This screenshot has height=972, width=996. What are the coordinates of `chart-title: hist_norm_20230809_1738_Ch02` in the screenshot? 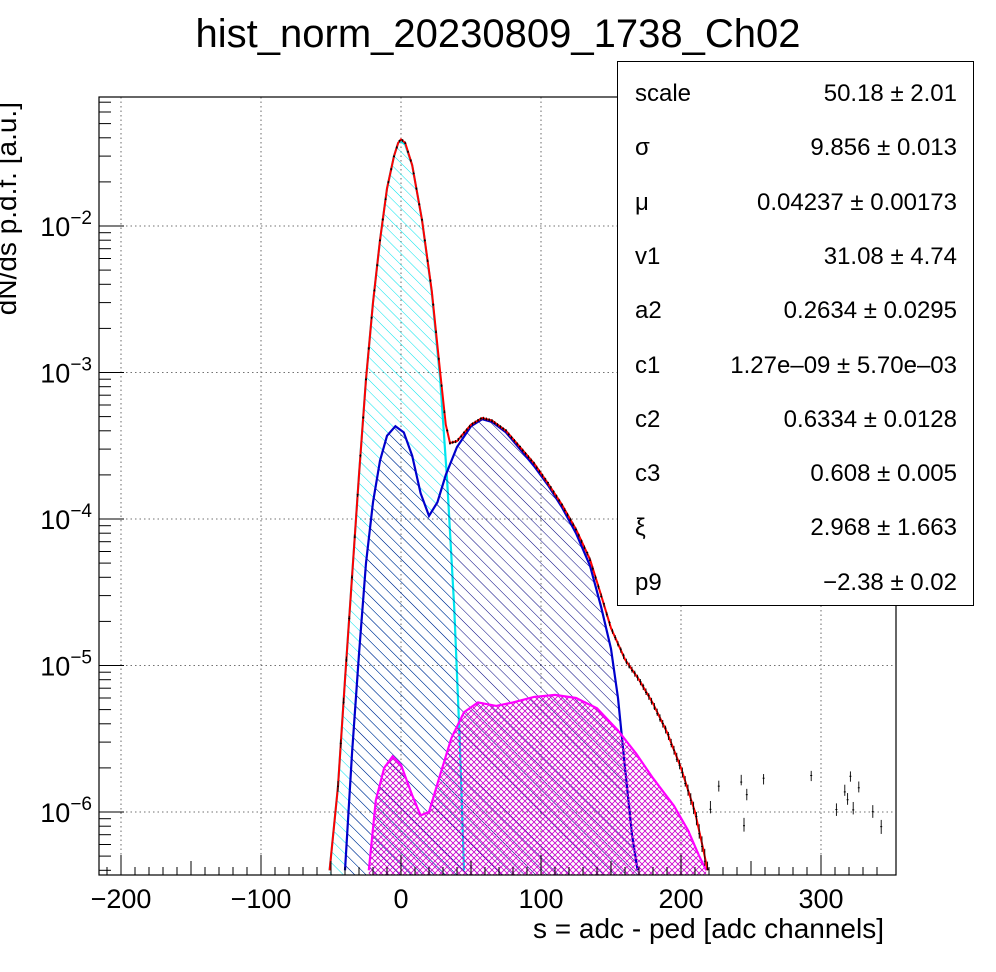 It's located at (498, 34).